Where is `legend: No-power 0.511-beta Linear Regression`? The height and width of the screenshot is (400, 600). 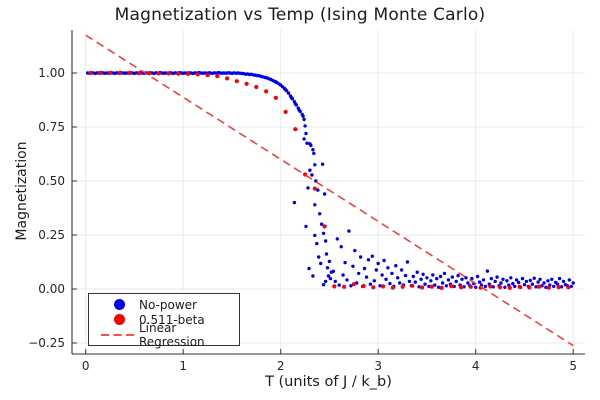 legend: No-power 0.511-beta Linear Regression is located at coordinates (164, 321).